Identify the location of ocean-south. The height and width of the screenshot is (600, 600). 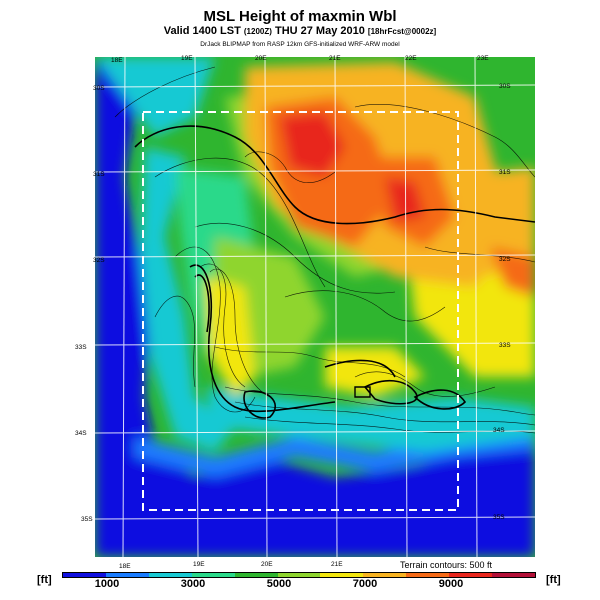
(315, 497).